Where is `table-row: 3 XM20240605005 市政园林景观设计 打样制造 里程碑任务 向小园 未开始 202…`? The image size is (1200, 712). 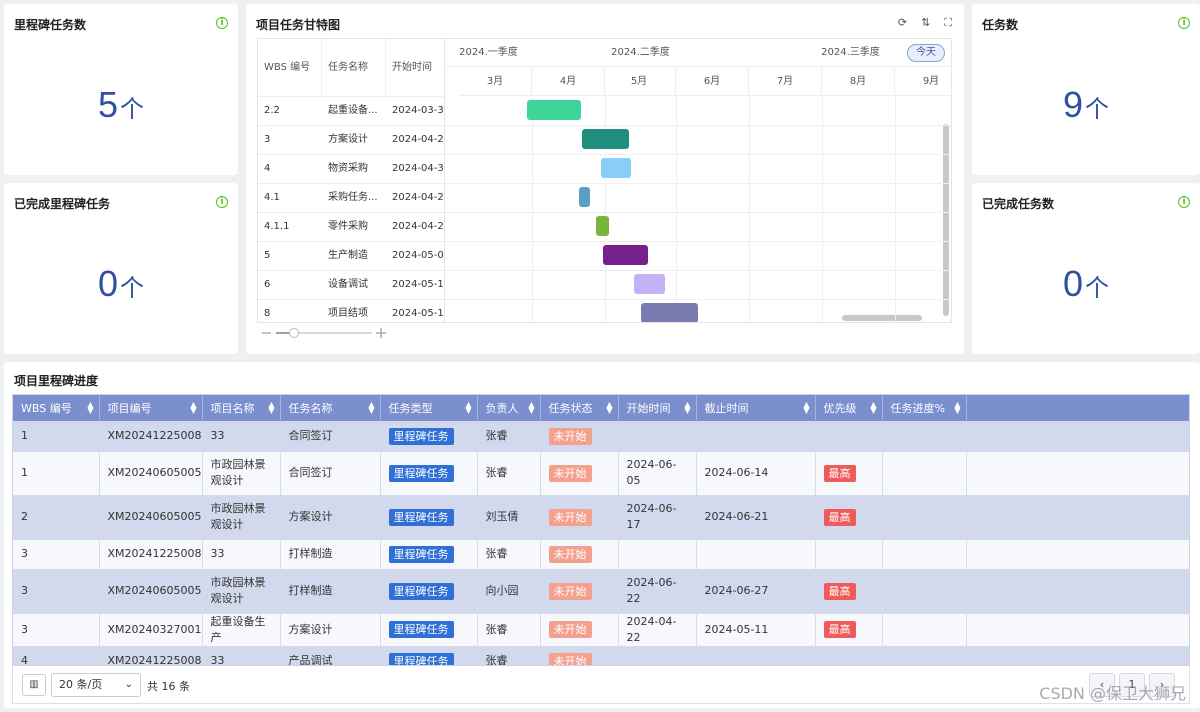
table-row: 3 XM20240605005 市政园林景观设计 打样制造 里程碑任务 向小园 未开始 202… is located at coordinates (601, 590).